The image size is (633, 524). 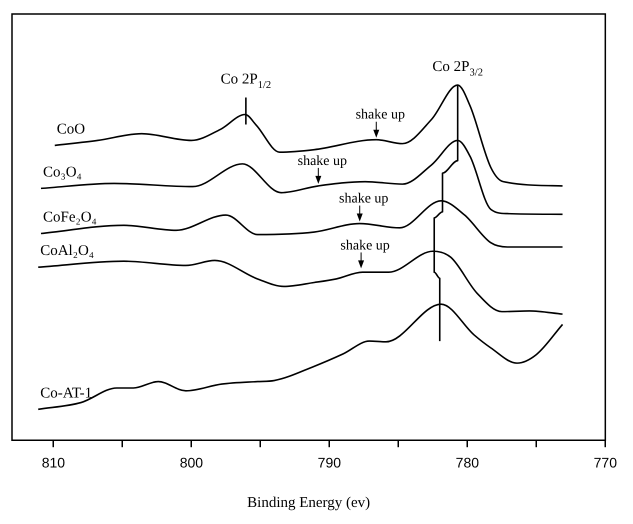 What do you see at coordinates (69, 217) in the screenshot?
I see `series-label: CoFe₂O₄` at bounding box center [69, 217].